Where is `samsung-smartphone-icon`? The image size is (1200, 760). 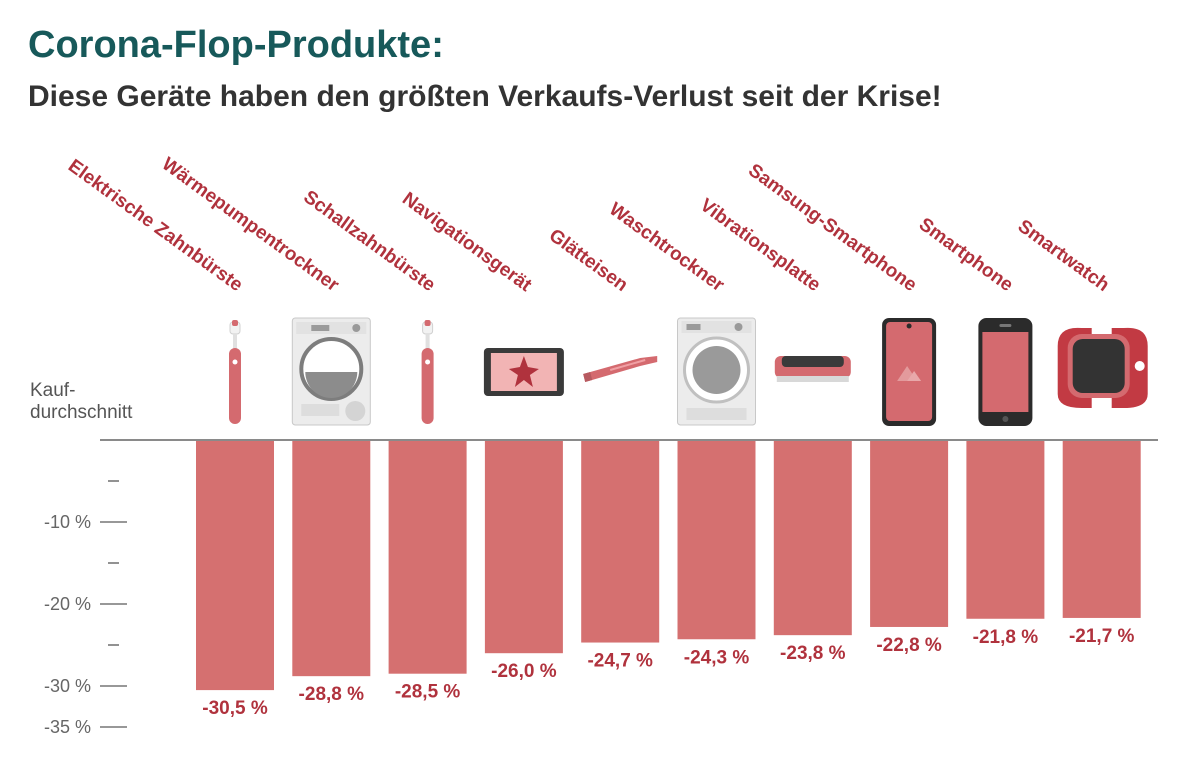 samsung-smartphone-icon is located at coordinates (909, 372).